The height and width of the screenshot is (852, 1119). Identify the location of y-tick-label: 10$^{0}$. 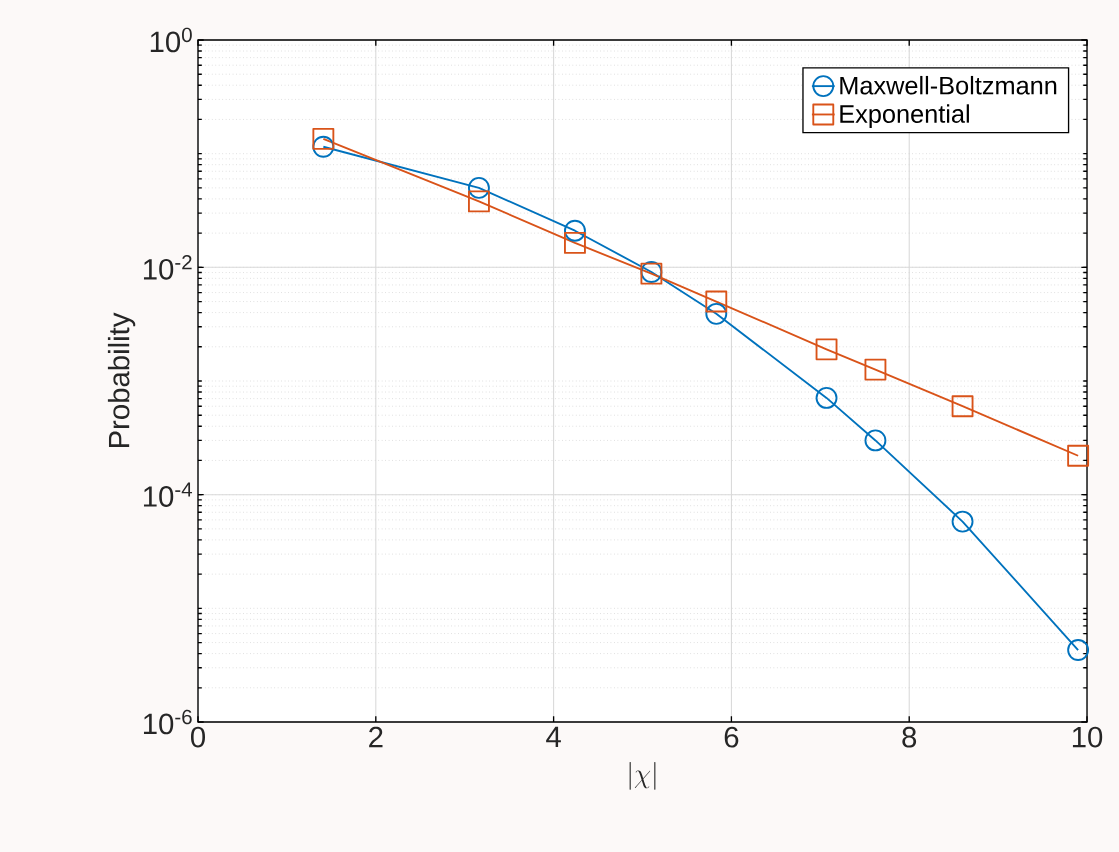
(171, 40).